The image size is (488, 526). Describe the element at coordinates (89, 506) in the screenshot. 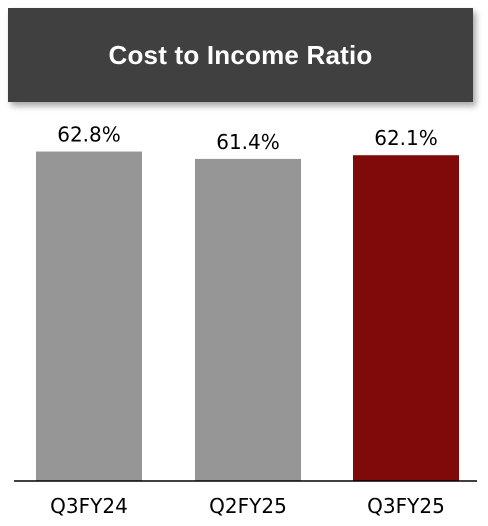

I see `x-tick-label-q3fy24: Q3FY24` at that location.